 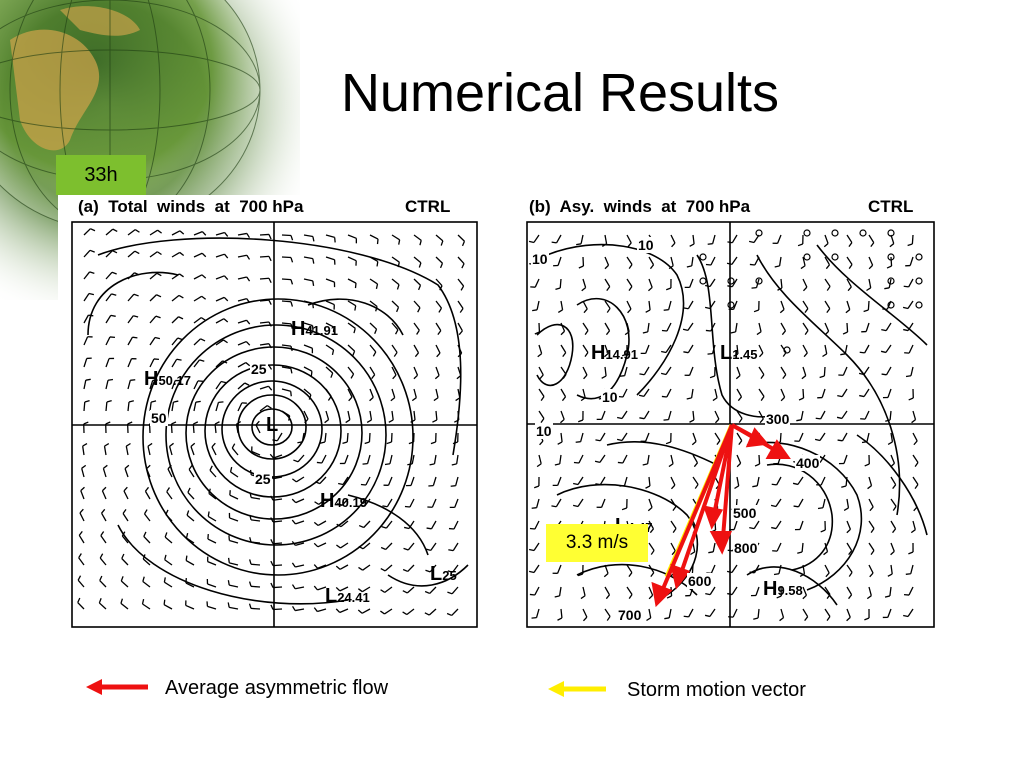 What do you see at coordinates (101, 175) in the screenshot?
I see `time-tag: 33h` at bounding box center [101, 175].